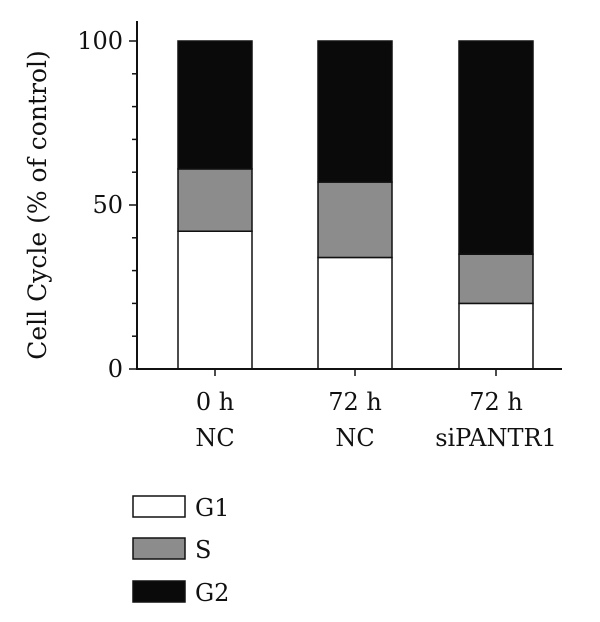  What do you see at coordinates (159, 506) in the screenshot?
I see `legend-swatch-g1` at bounding box center [159, 506].